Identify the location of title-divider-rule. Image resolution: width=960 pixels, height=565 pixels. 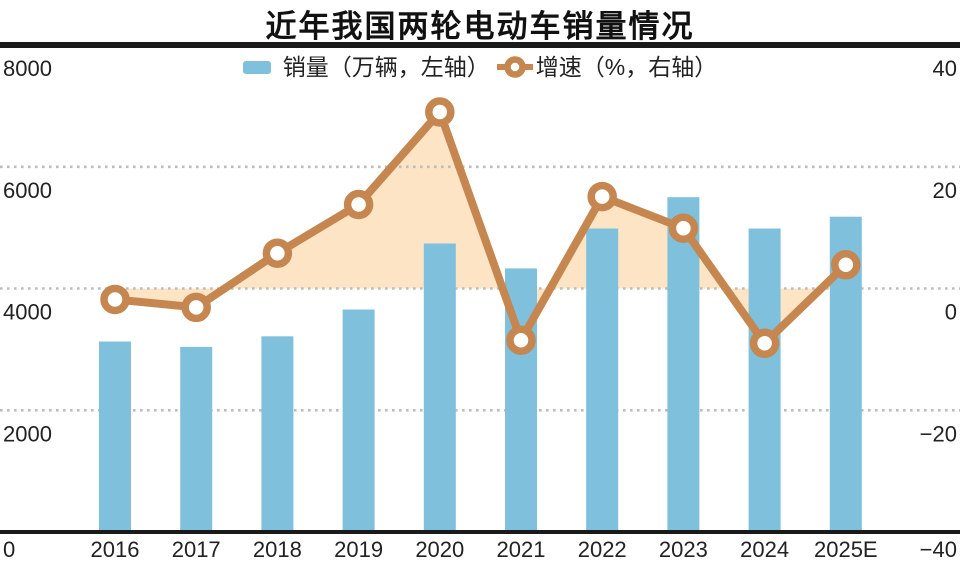
(480, 45).